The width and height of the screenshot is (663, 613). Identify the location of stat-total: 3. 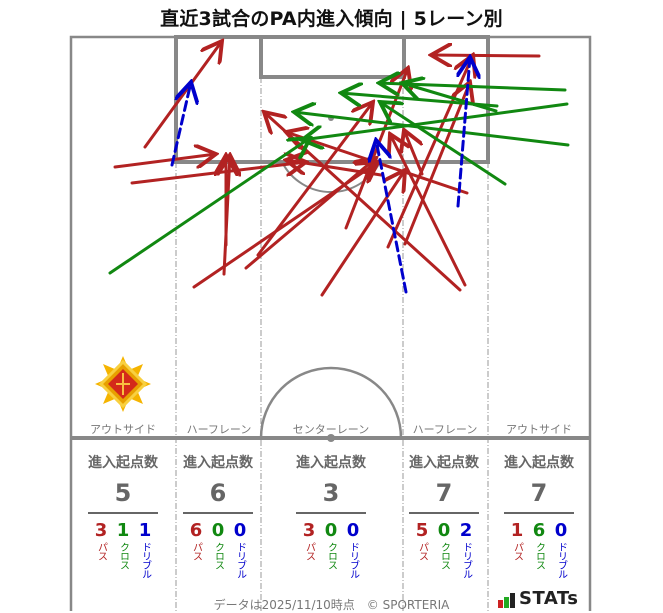
(331, 493).